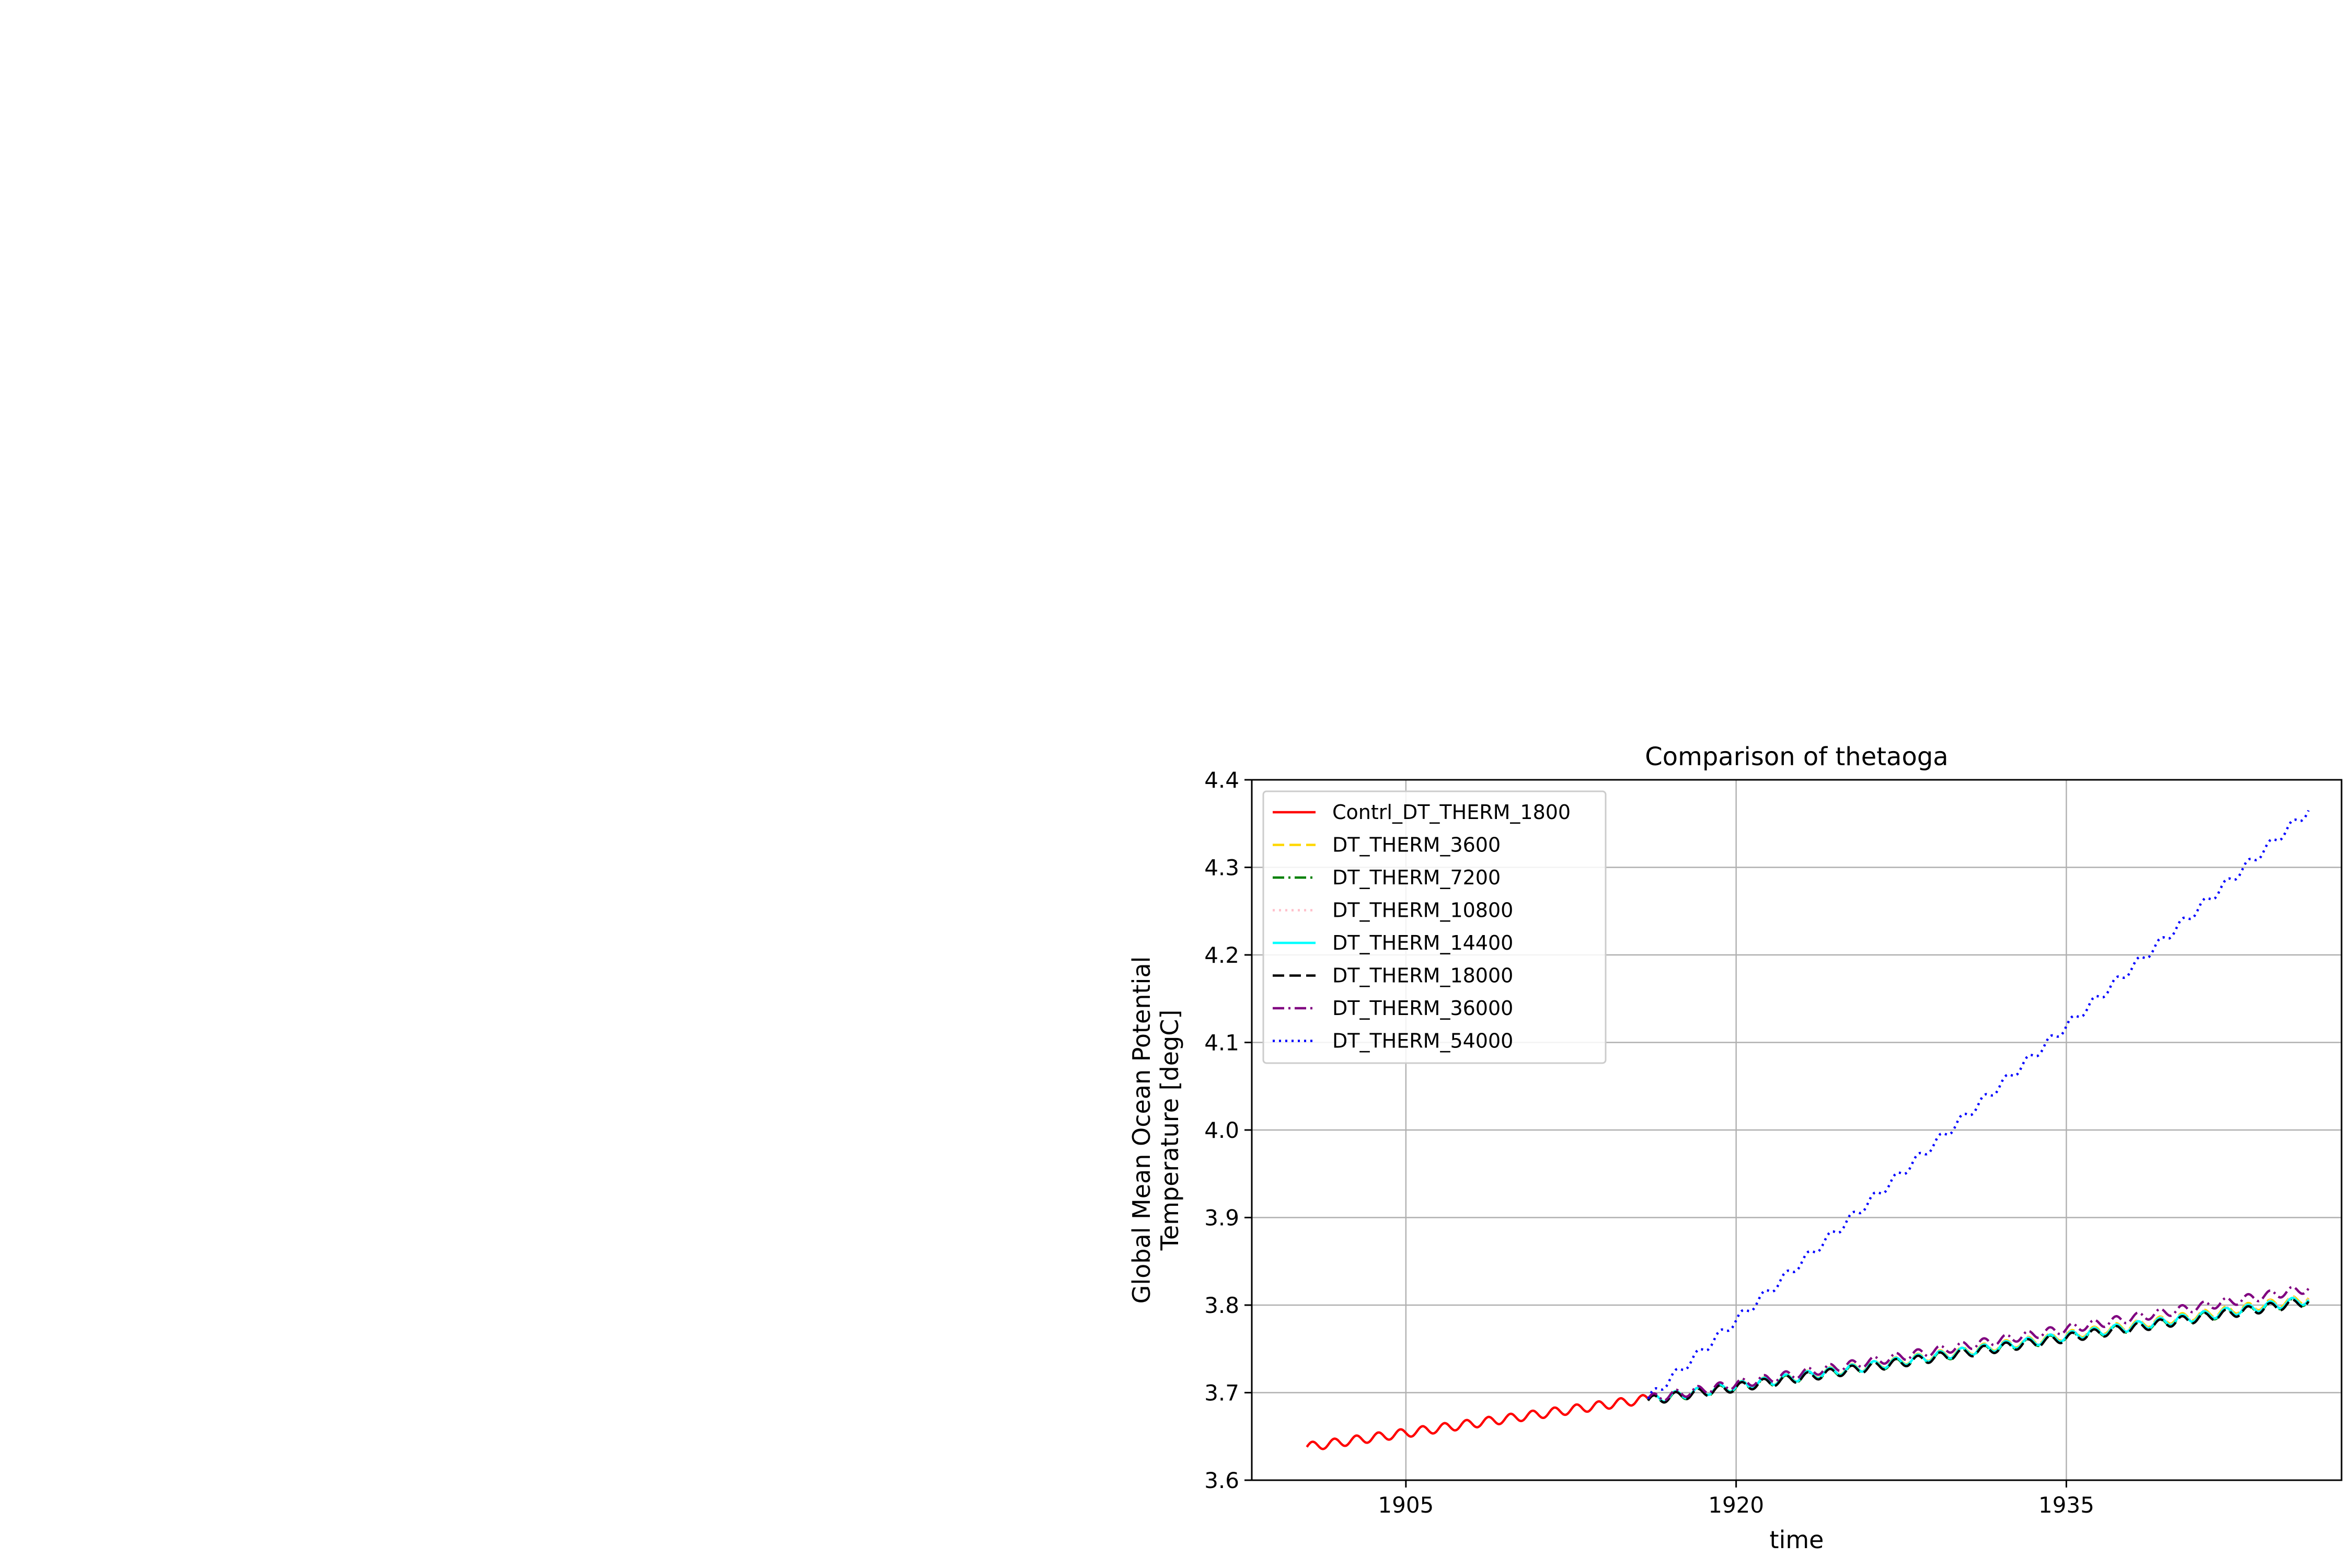  Describe the element at coordinates (1422, 910) in the screenshot. I see `legend-label: DT_THERM_10800` at that location.